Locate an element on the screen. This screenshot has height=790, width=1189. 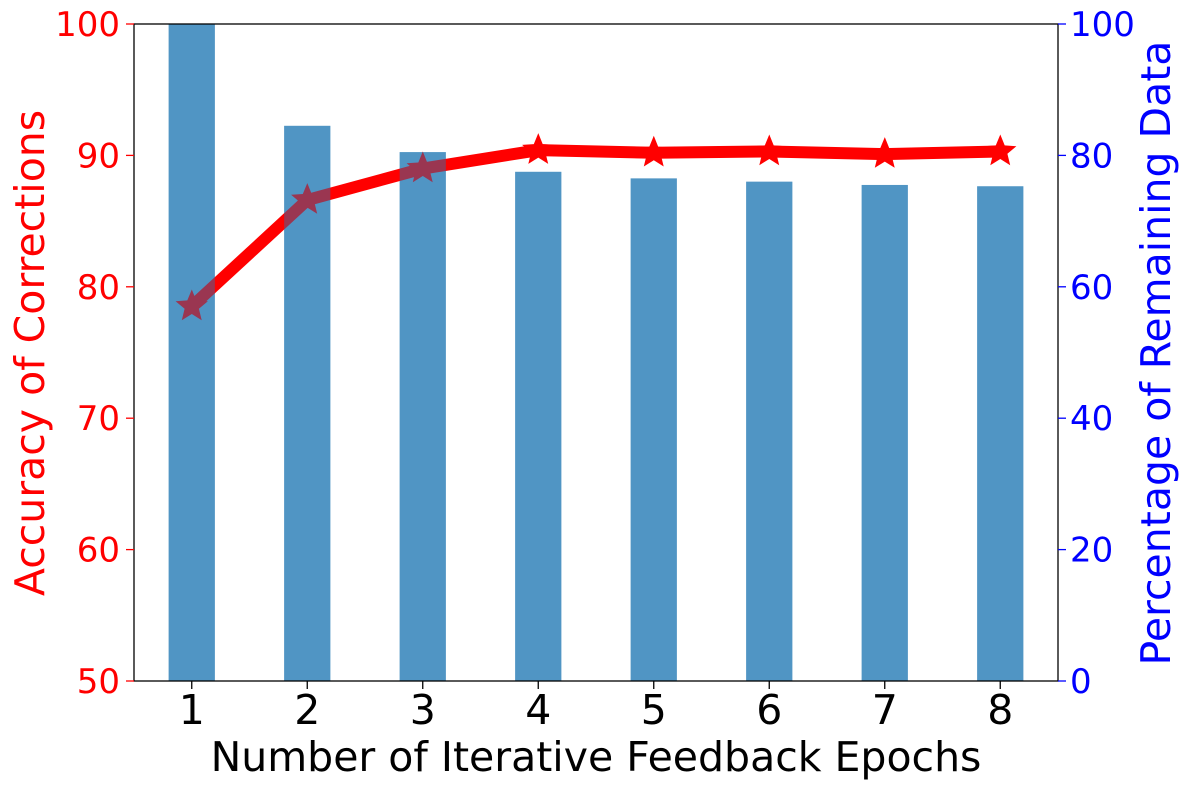
y-axis-right: 0 20 40 60 80 100 is located at coordinates (1096, 353).